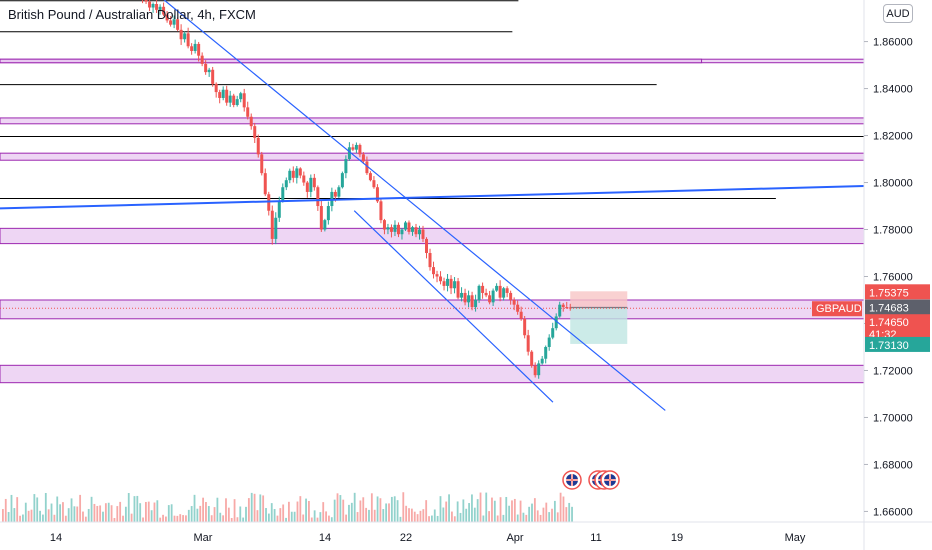  What do you see at coordinates (893, 418) in the screenshot?
I see `price-tick-label: 1.70000` at bounding box center [893, 418].